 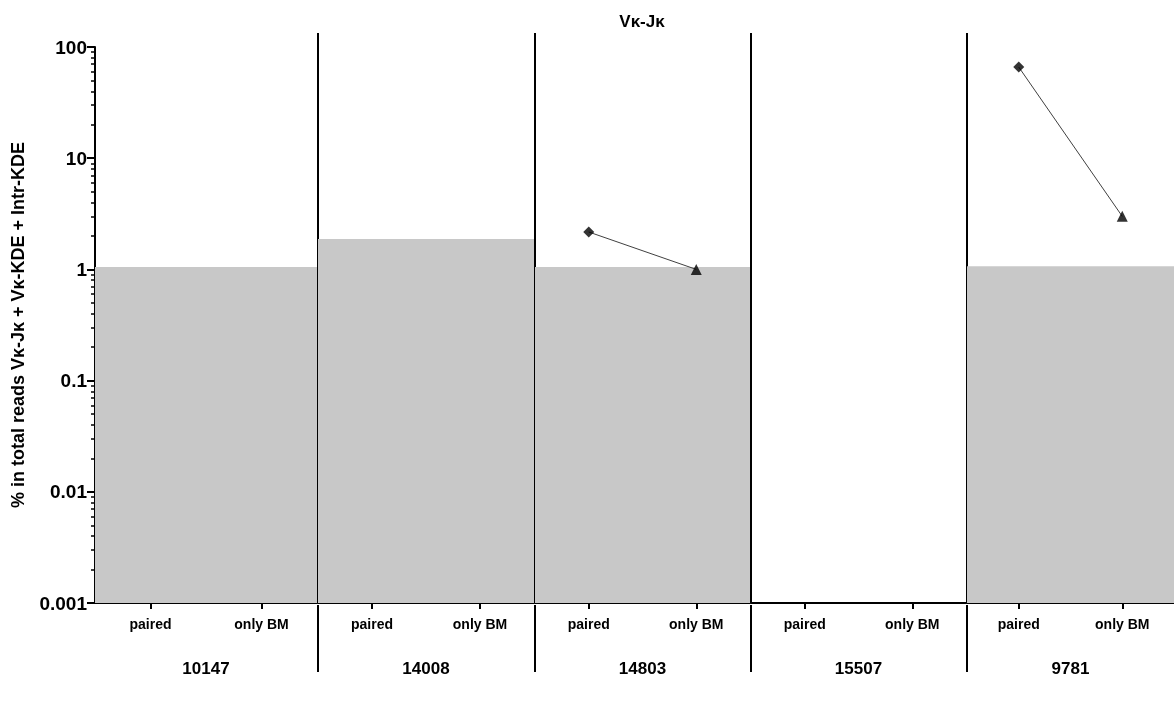 What do you see at coordinates (18, 325) in the screenshot?
I see `y-axis-title: % in total reads Vκ-Jκ + Vκ-KDE + Intr-KDE` at bounding box center [18, 325].